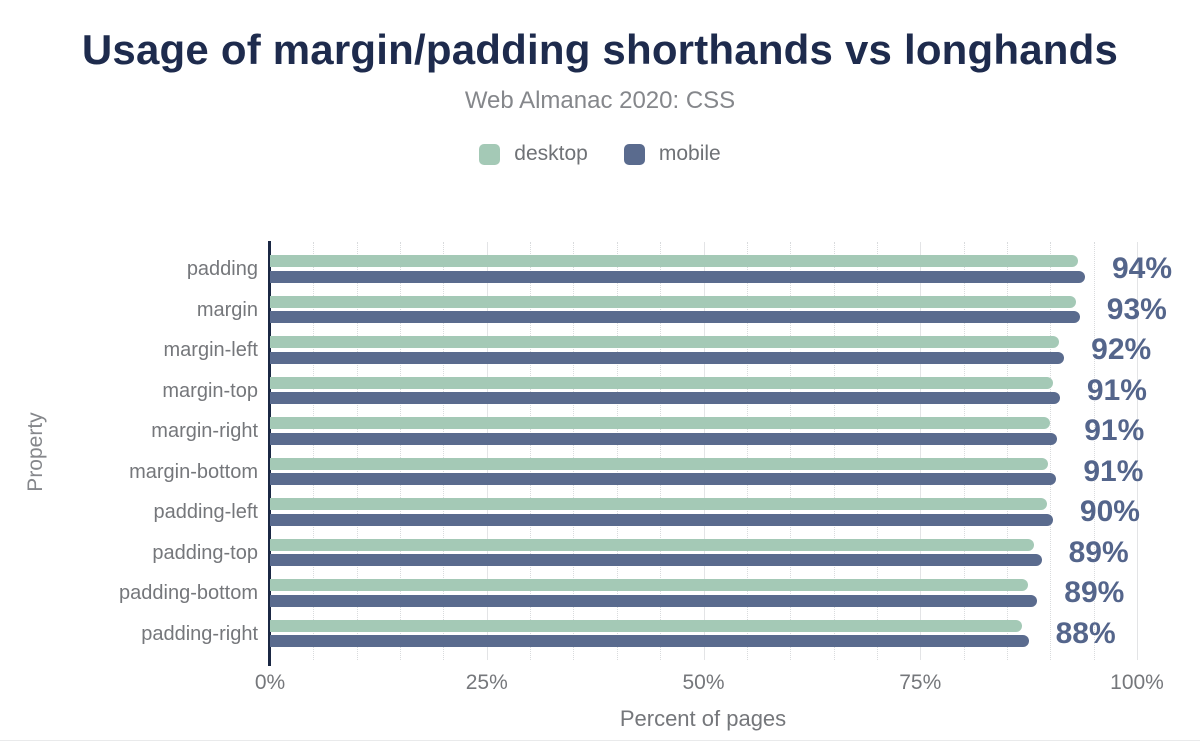 This screenshot has width=1200, height=742. Describe the element at coordinates (205, 552) in the screenshot. I see `category-label: padding-top` at that location.